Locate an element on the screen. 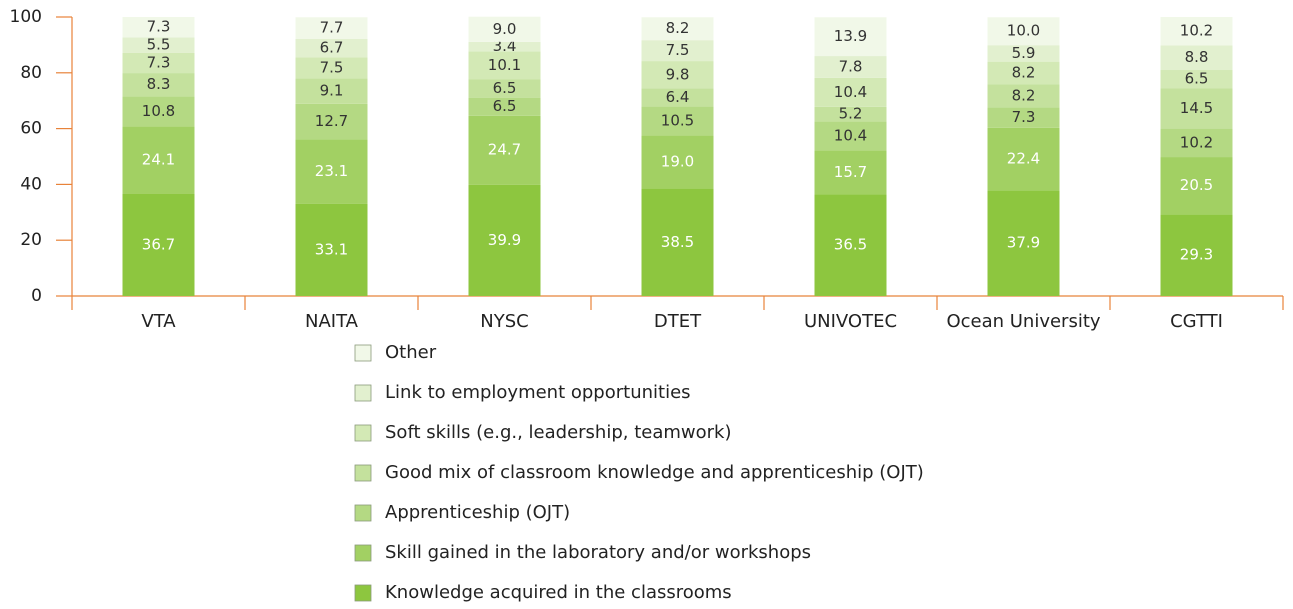  legend-label: Knowledge acquired in the classrooms is located at coordinates (558, 592).